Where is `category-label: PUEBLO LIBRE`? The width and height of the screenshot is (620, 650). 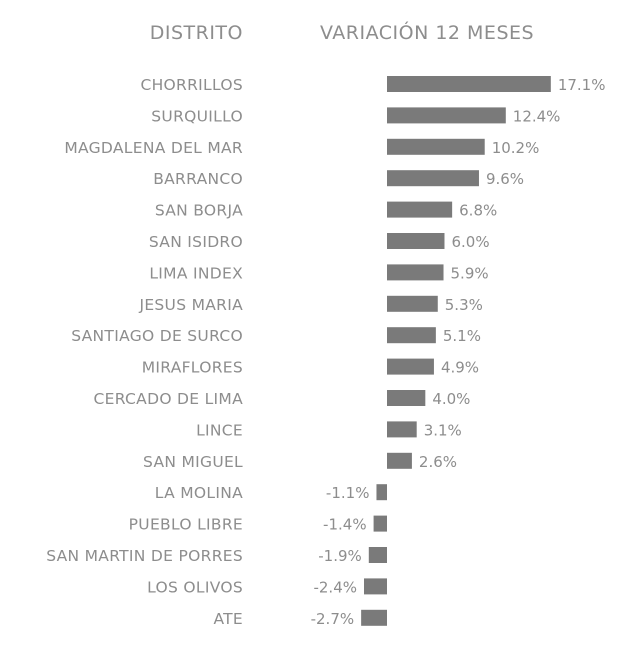 category-label: PUEBLO LIBRE is located at coordinates (186, 525).